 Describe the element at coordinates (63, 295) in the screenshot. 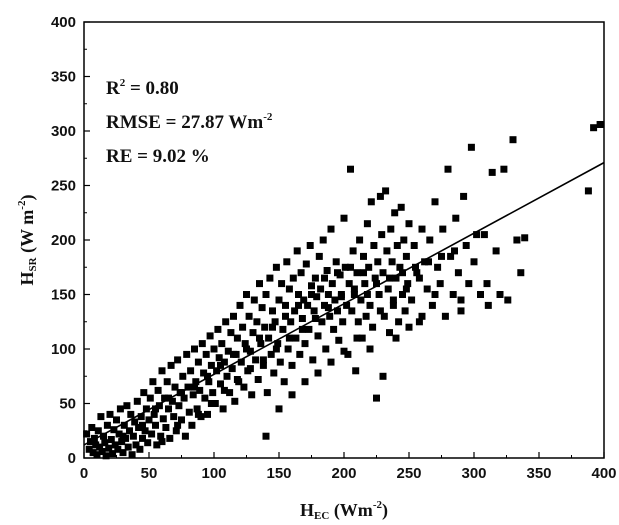

I see `y-tick-label: 150` at that location.